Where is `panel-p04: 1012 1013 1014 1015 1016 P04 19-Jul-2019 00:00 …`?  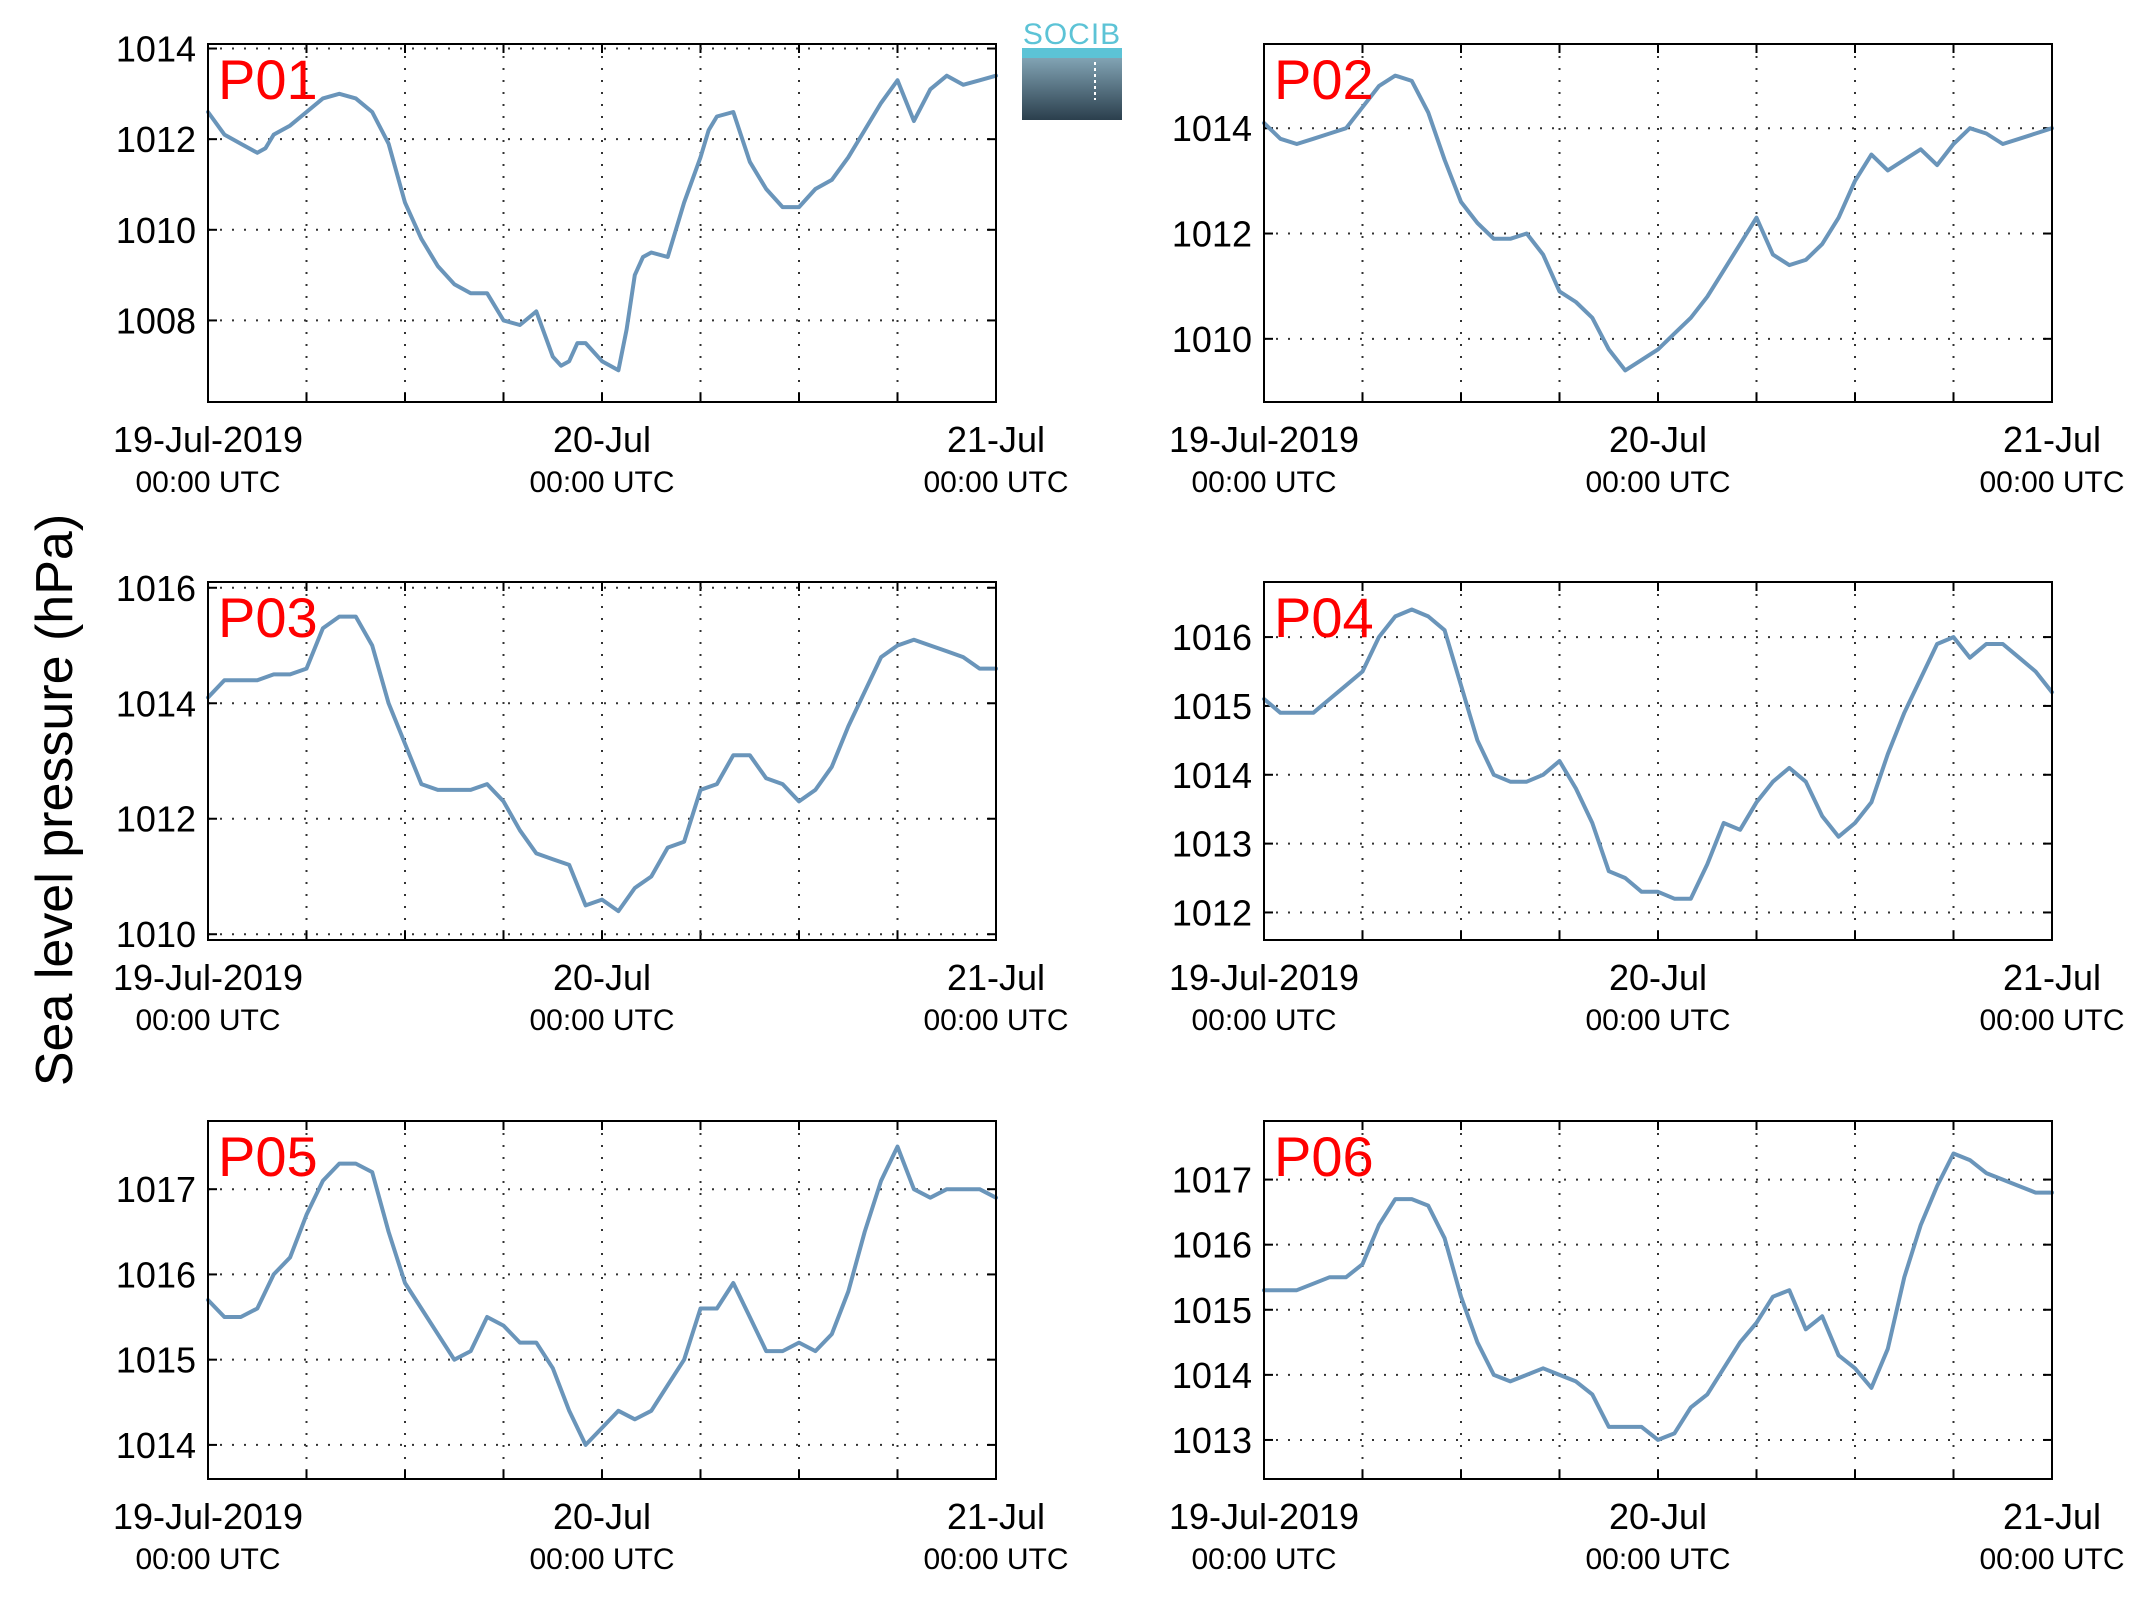 panel-p04: 1012 1013 1014 1015 1016 P04 19-Jul-2019 00:00 … is located at coordinates (1647, 809).